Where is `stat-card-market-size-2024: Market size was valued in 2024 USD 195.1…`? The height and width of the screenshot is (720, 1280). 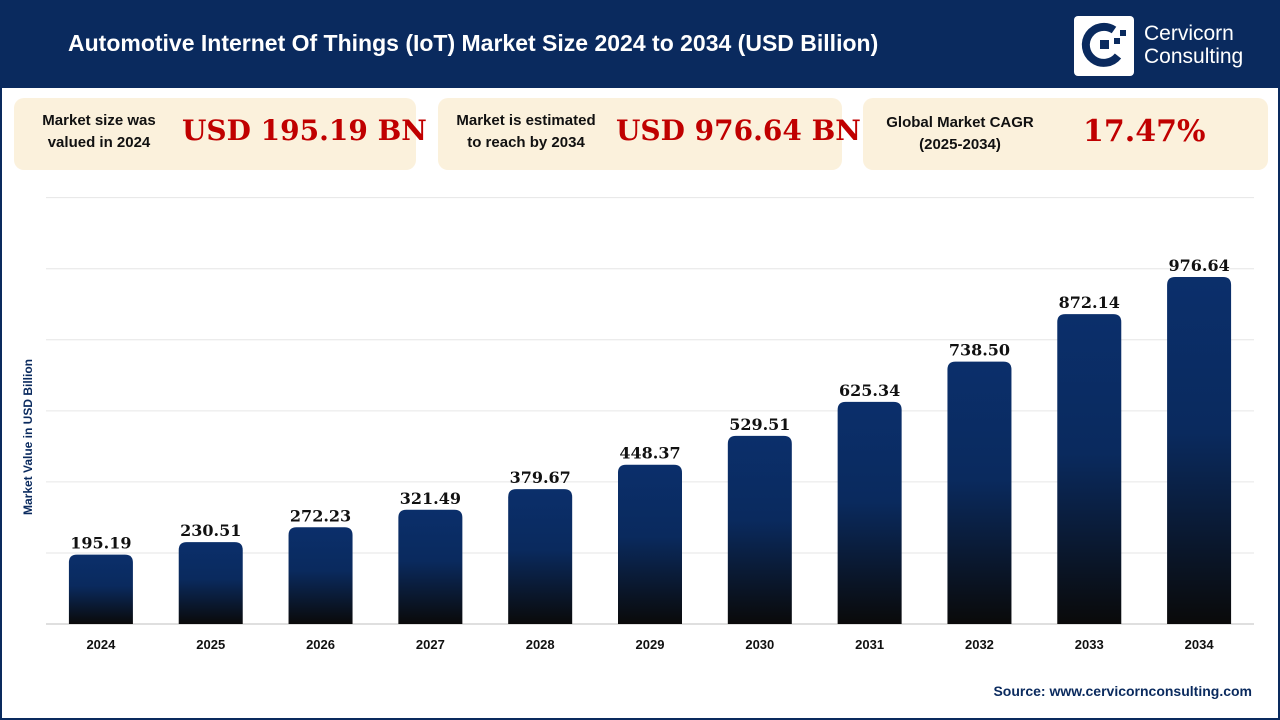 stat-card-market-size-2024: Market size was valued in 2024 USD 195.1… is located at coordinates (220, 134).